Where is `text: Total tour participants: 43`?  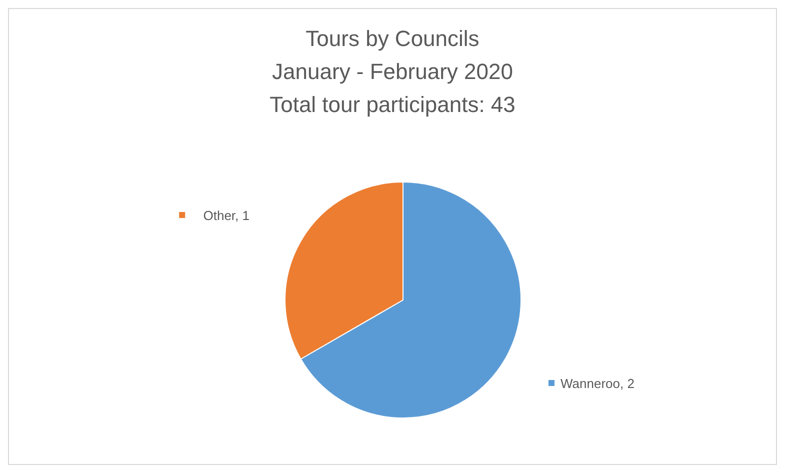 text: Total tour participants: 43 is located at coordinates (393, 104).